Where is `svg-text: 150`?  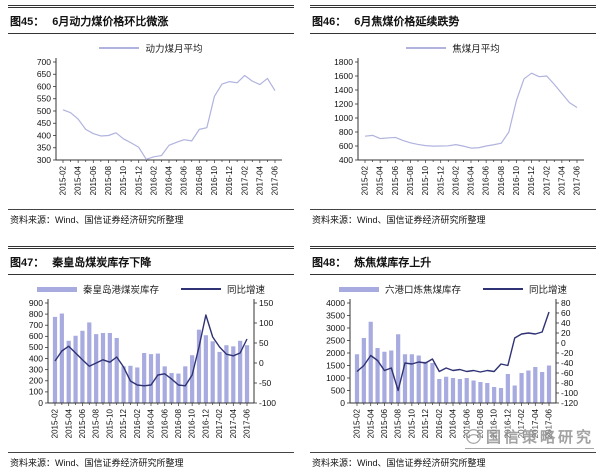 svg-text: 150 is located at coordinates (266, 303).